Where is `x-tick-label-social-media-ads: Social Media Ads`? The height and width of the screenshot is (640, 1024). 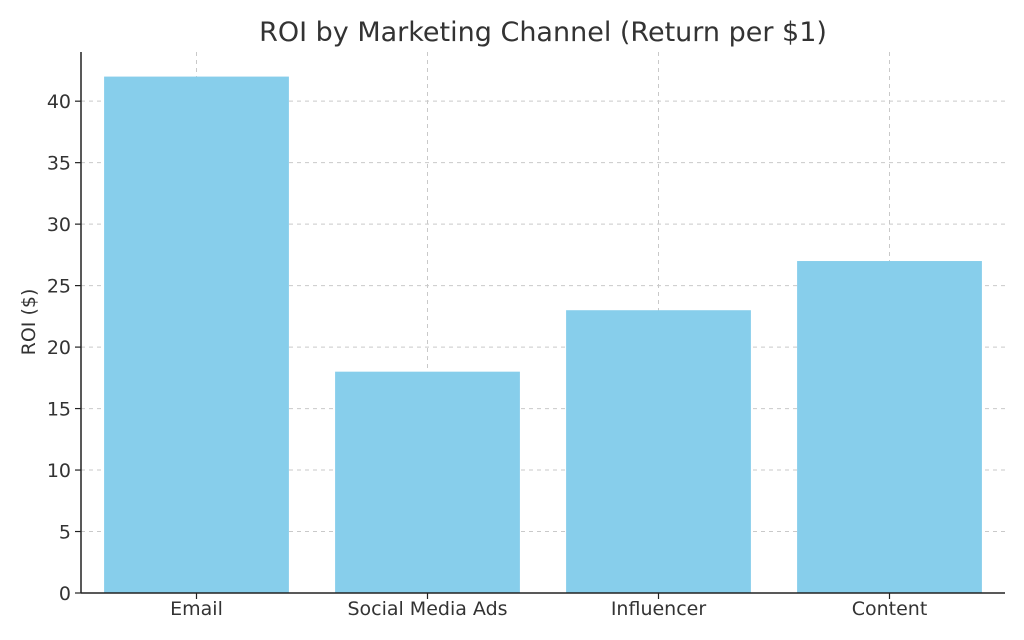
x-tick-label-social-media-ads: Social Media Ads is located at coordinates (427, 609).